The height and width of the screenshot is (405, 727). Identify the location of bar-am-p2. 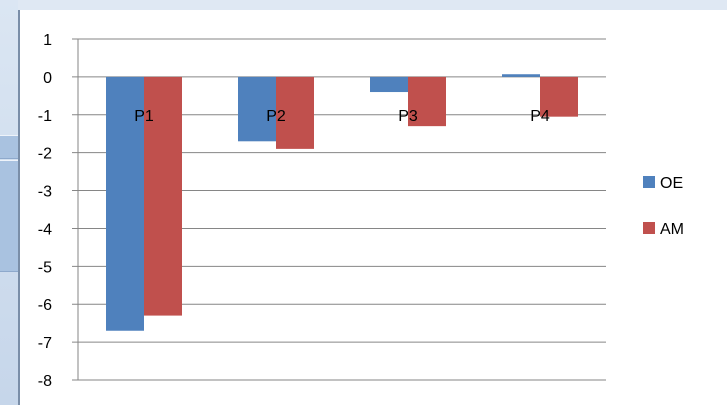
(295, 112).